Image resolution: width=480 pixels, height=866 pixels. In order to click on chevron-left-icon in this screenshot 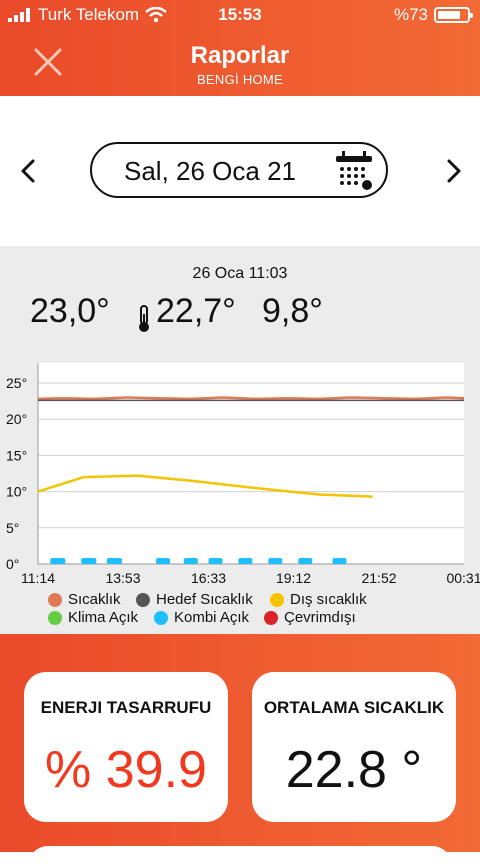, I will do `click(29, 171)`.